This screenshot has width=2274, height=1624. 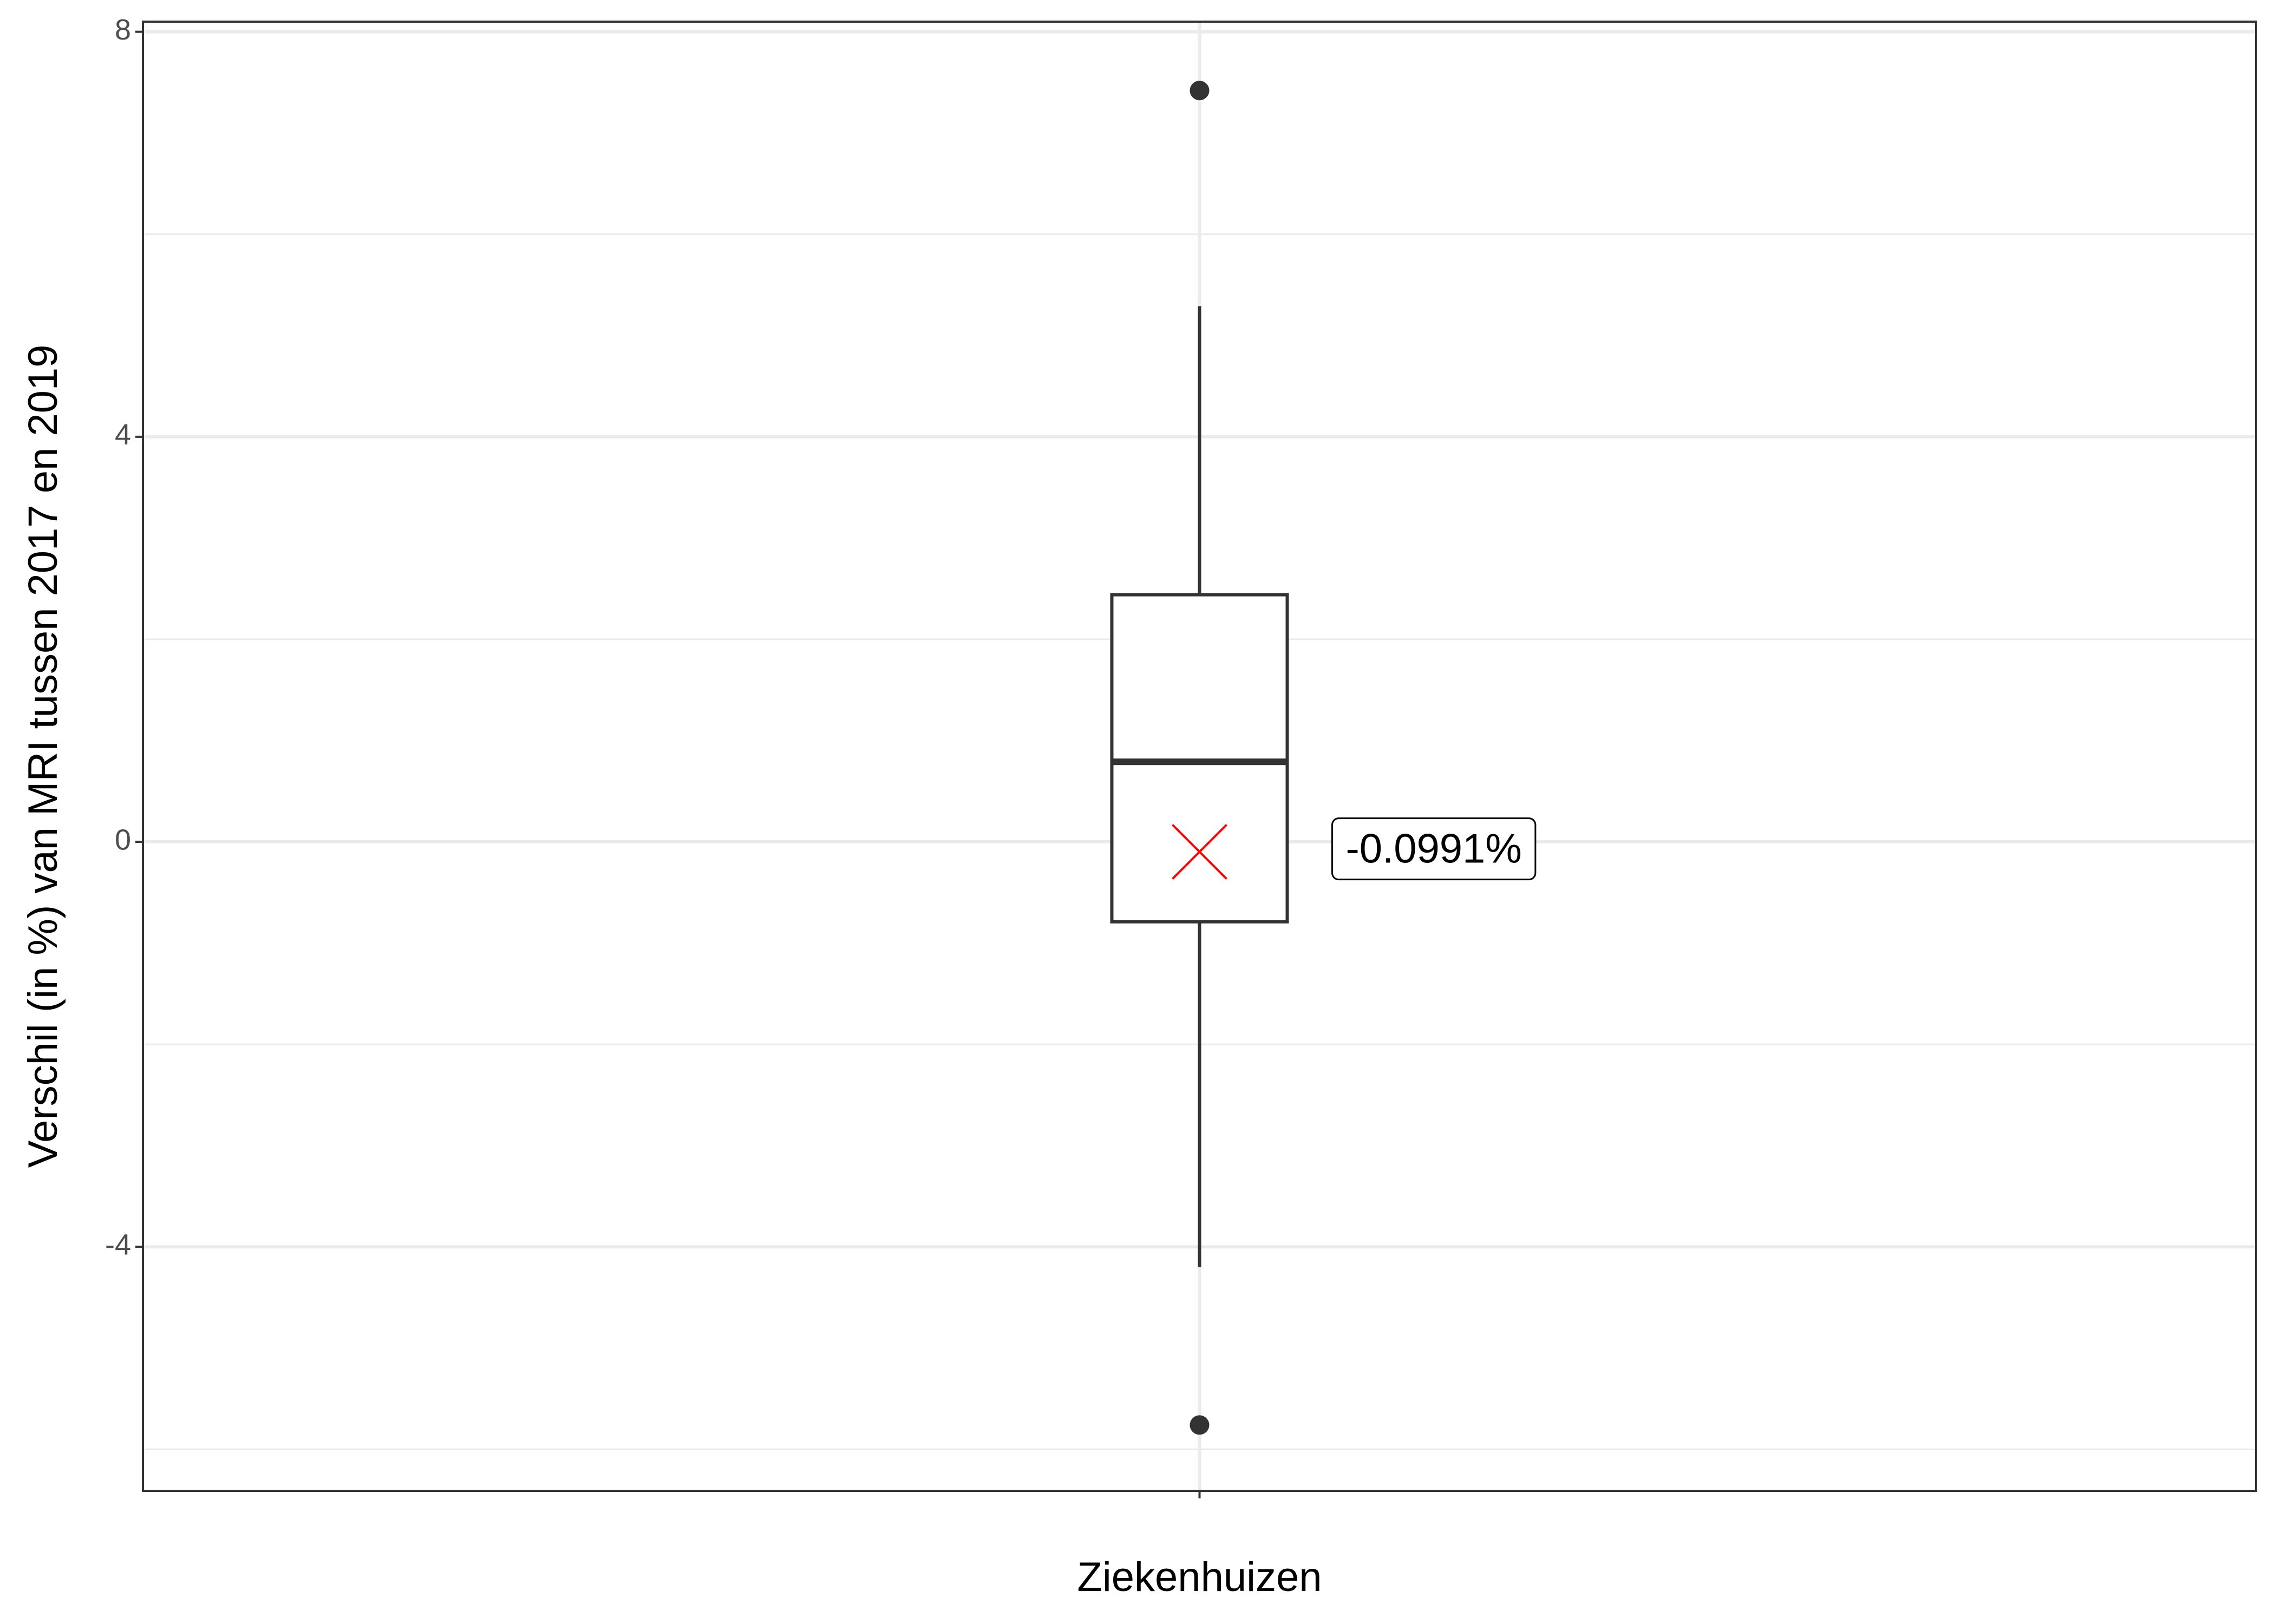 I want to click on mean-label-box, so click(x=1434, y=849).